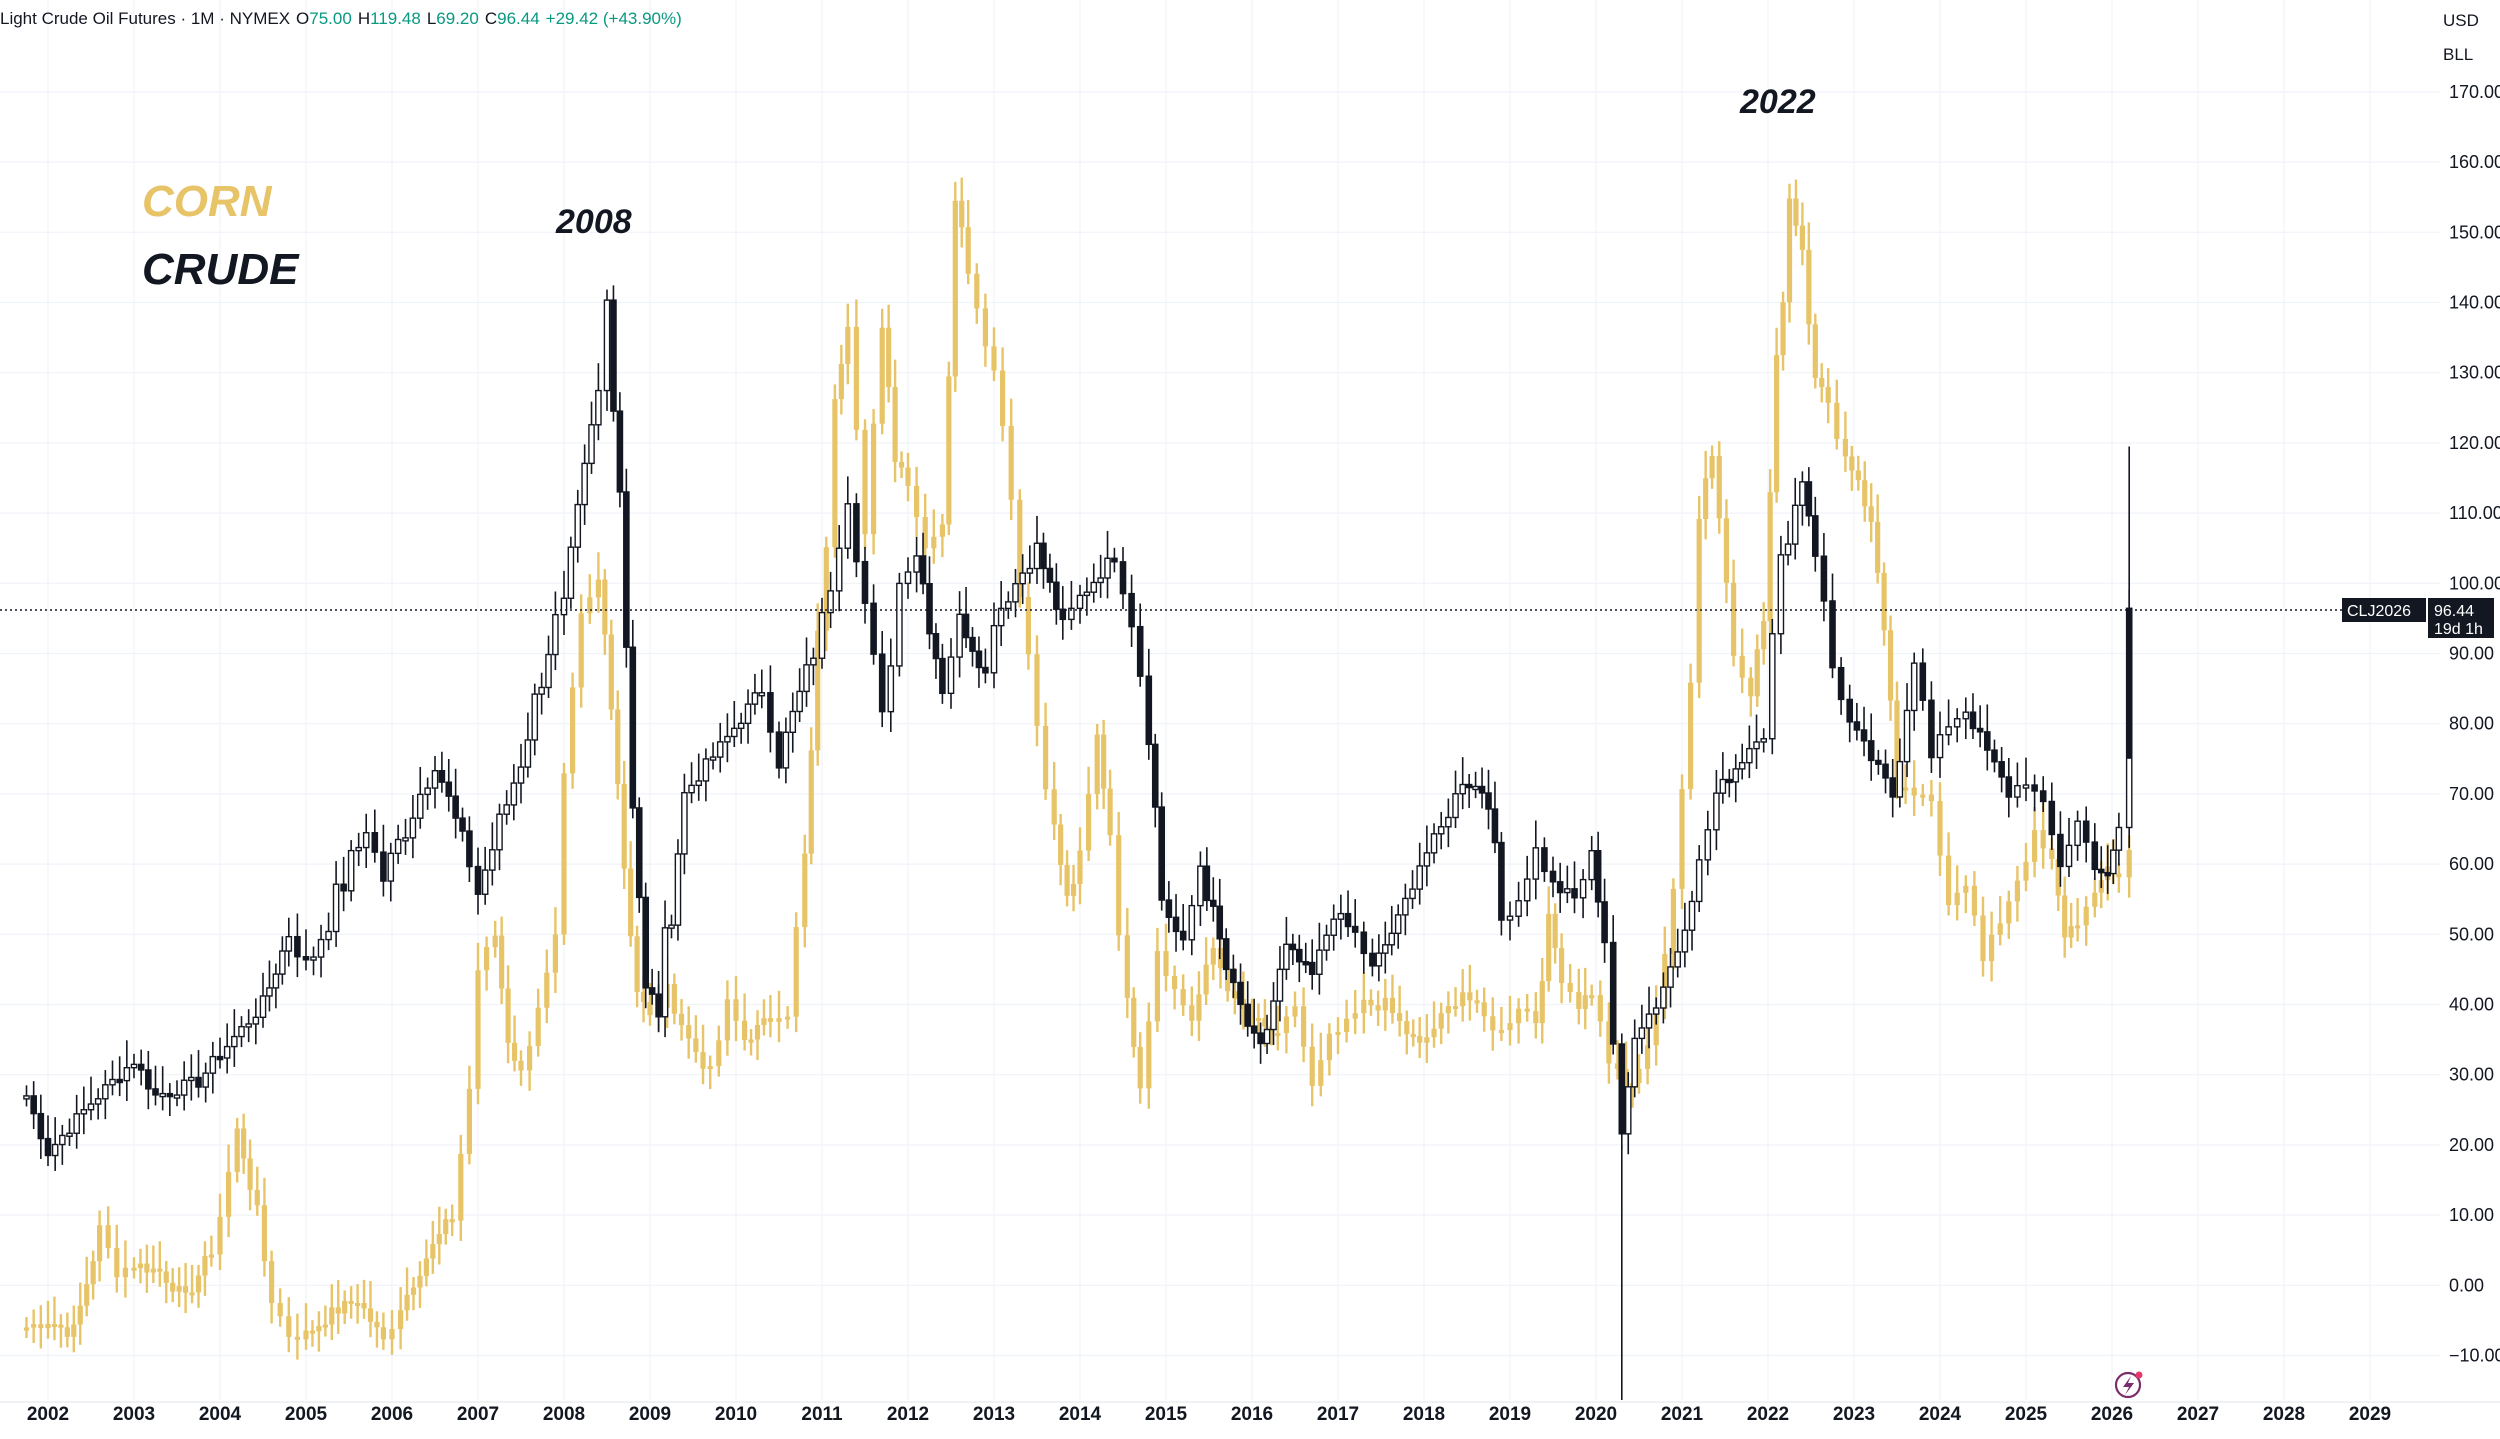 This screenshot has height=1439, width=2500. What do you see at coordinates (2474, 232) in the screenshot?
I see `y-tick-label: 150.00` at bounding box center [2474, 232].